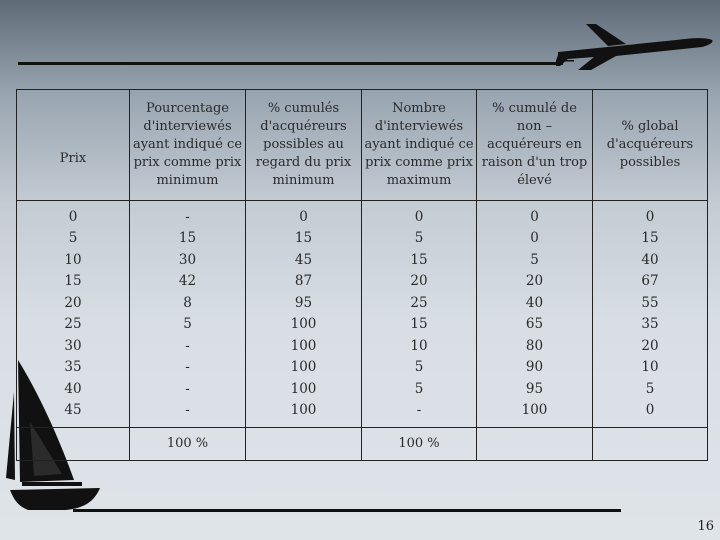 The height and width of the screenshot is (540, 720). Describe the element at coordinates (419, 314) in the screenshot. I see `column-cell-max-price-count: 0 5 15 20 25 15 10 5 5 -` at that location.